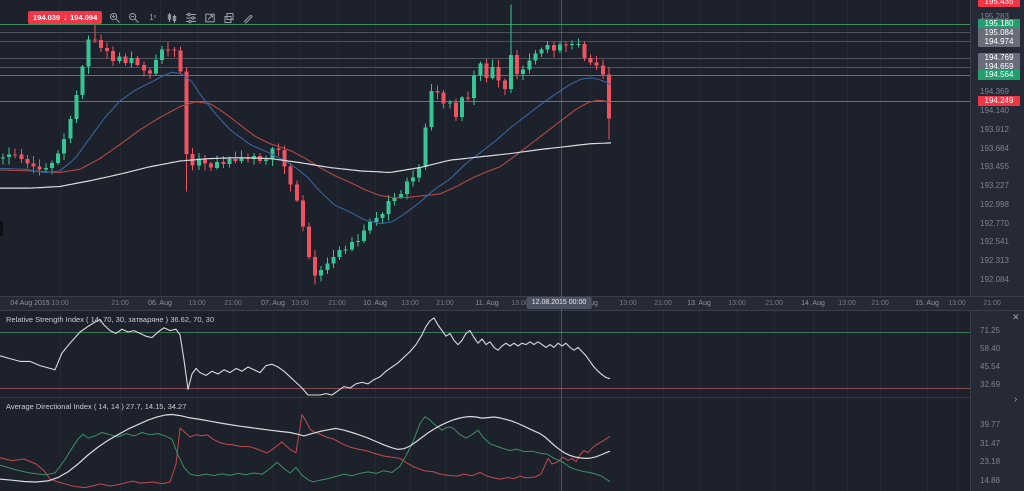  I want to click on time-axis-day-label: 13. Aug, so click(699, 303).